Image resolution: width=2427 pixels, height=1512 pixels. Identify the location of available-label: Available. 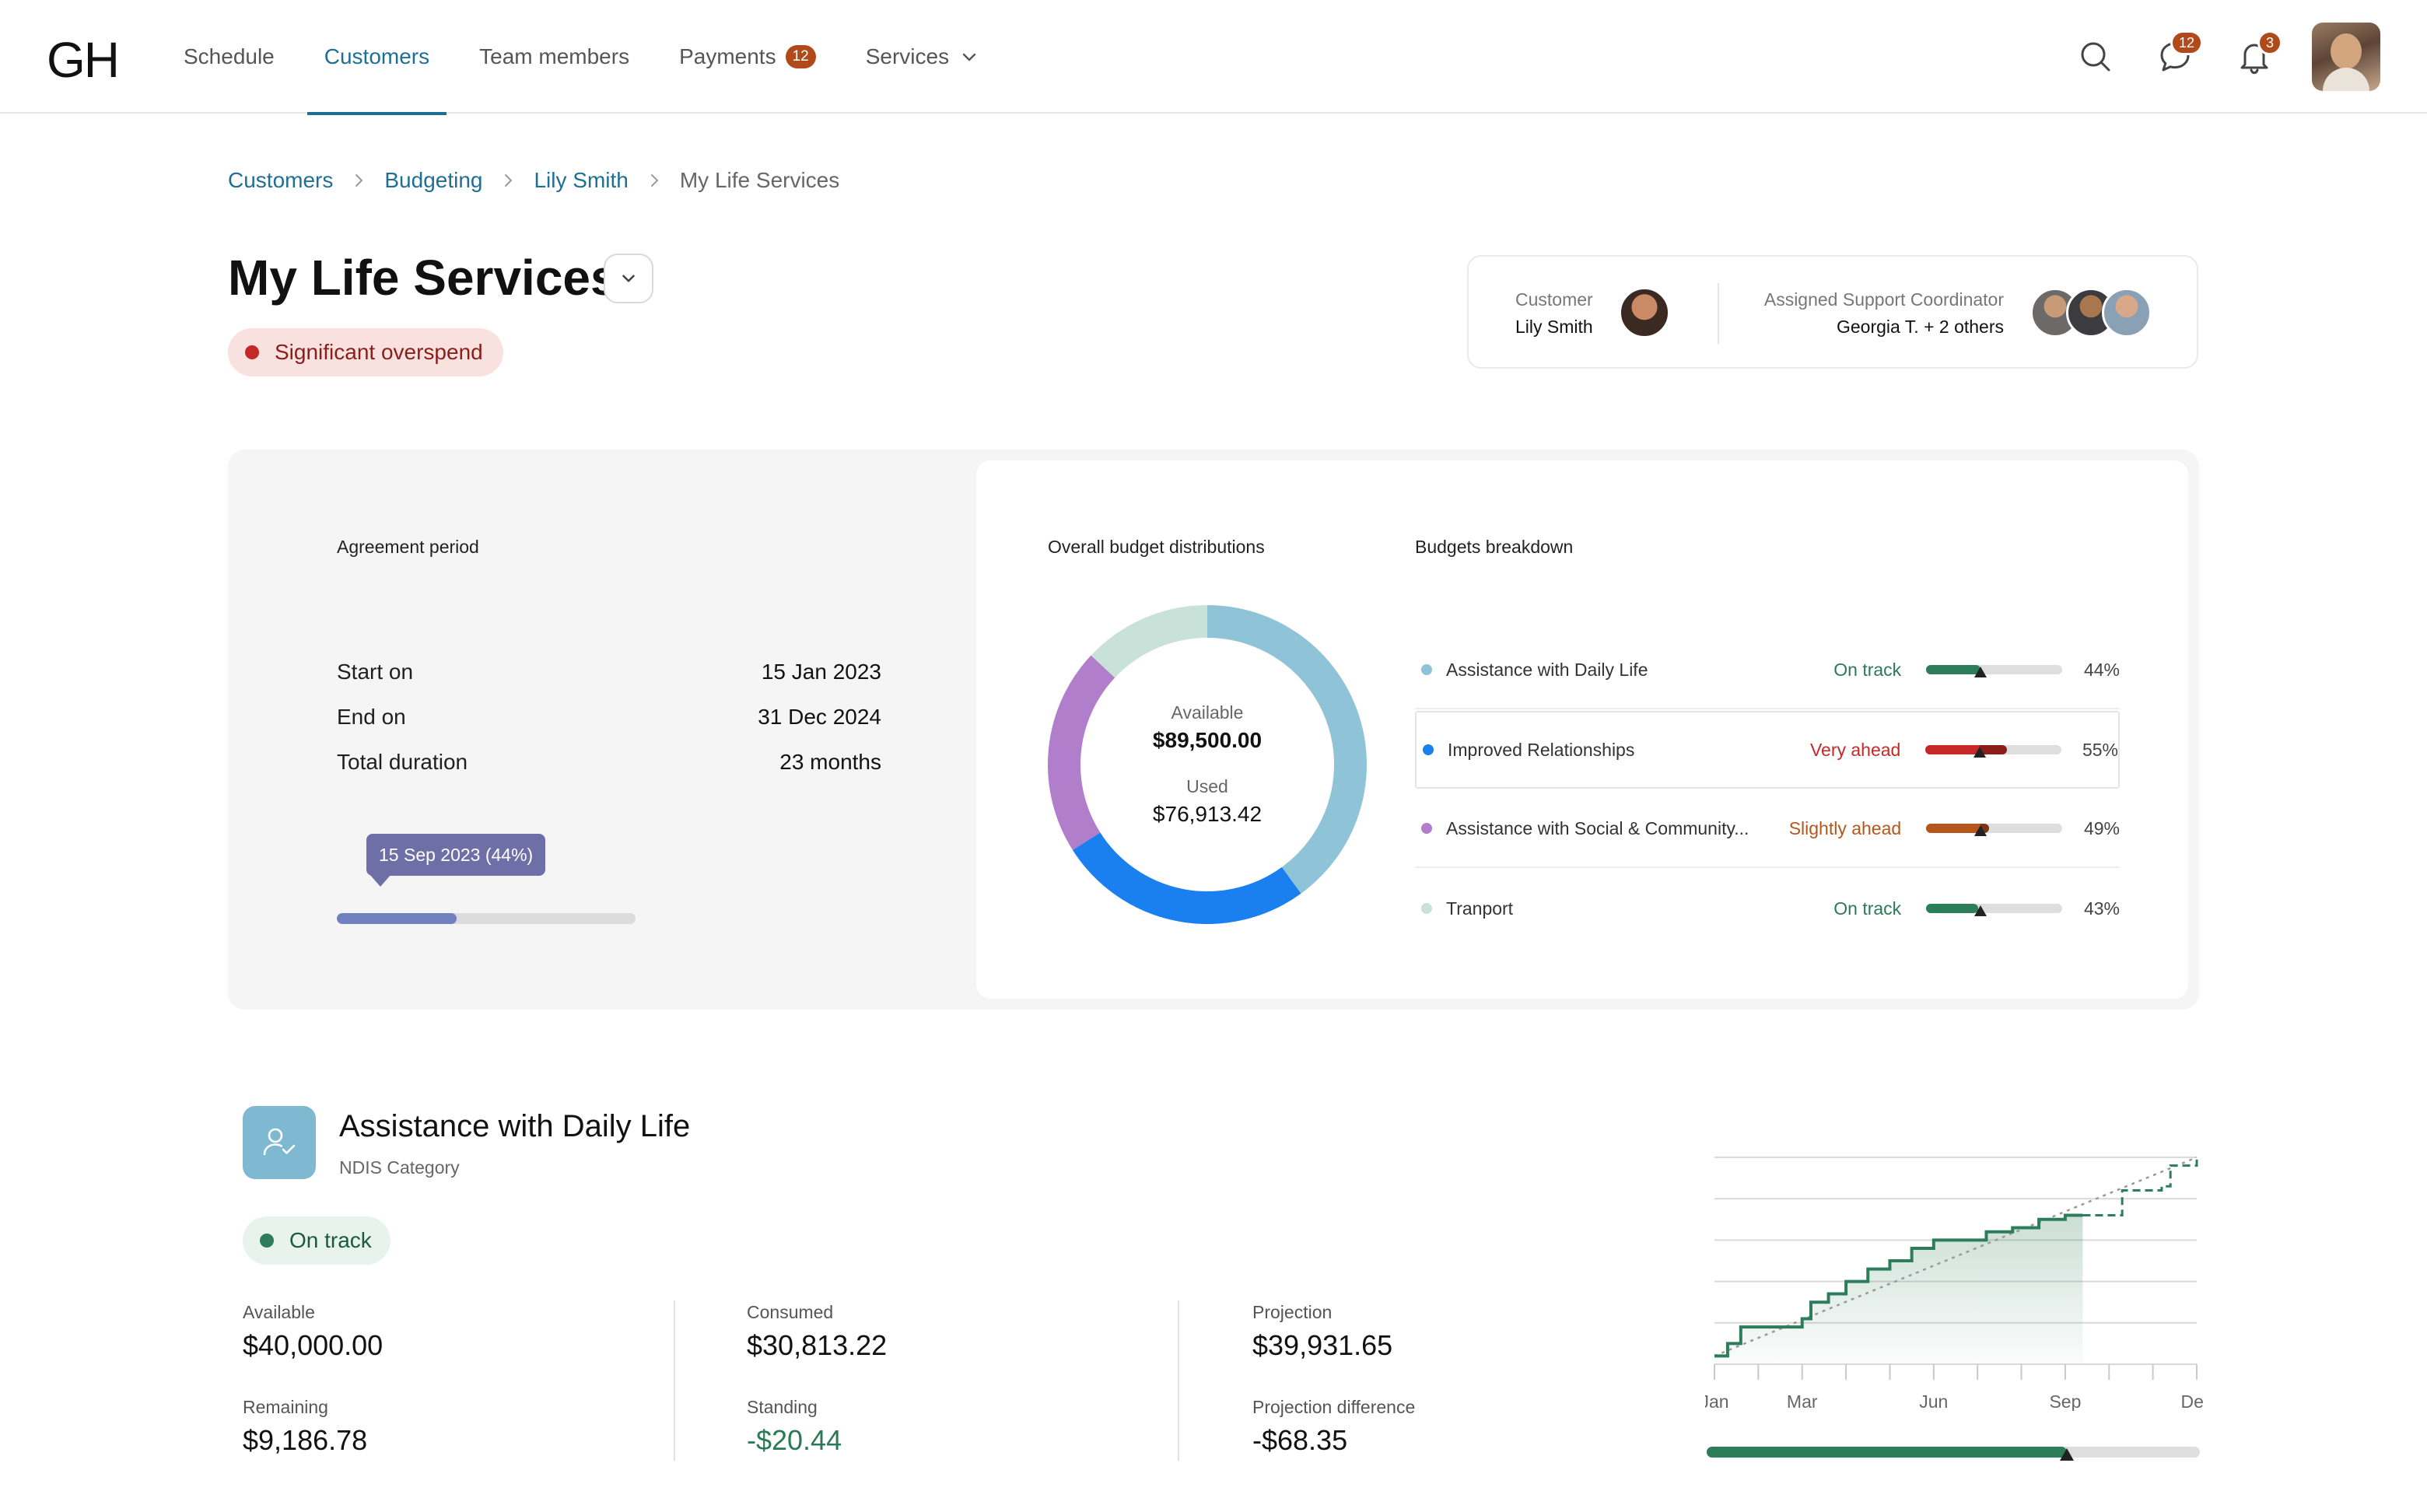
(1207, 713).